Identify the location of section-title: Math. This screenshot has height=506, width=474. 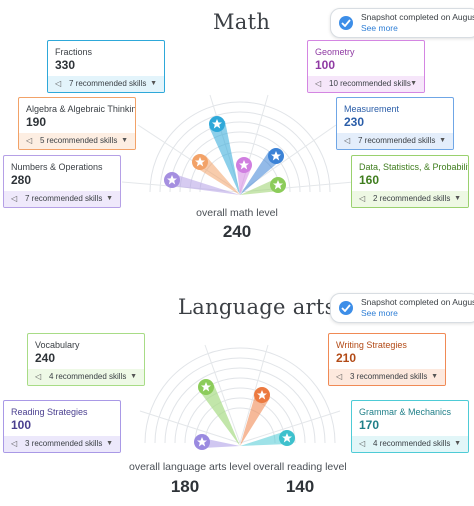
(242, 22).